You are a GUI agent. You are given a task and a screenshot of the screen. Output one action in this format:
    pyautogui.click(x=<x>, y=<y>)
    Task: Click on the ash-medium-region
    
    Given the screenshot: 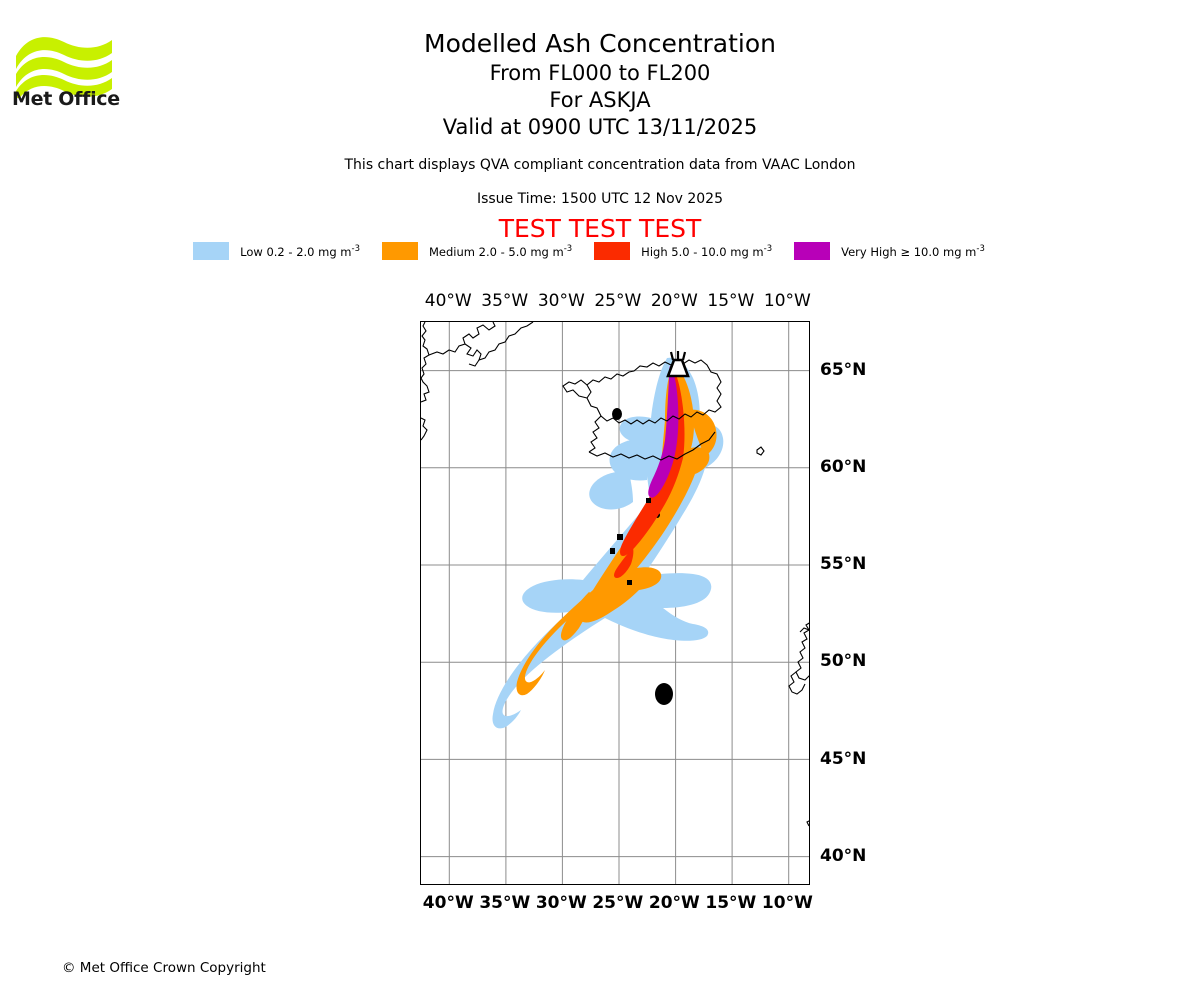 What is the action you would take?
    pyautogui.click(x=616, y=530)
    